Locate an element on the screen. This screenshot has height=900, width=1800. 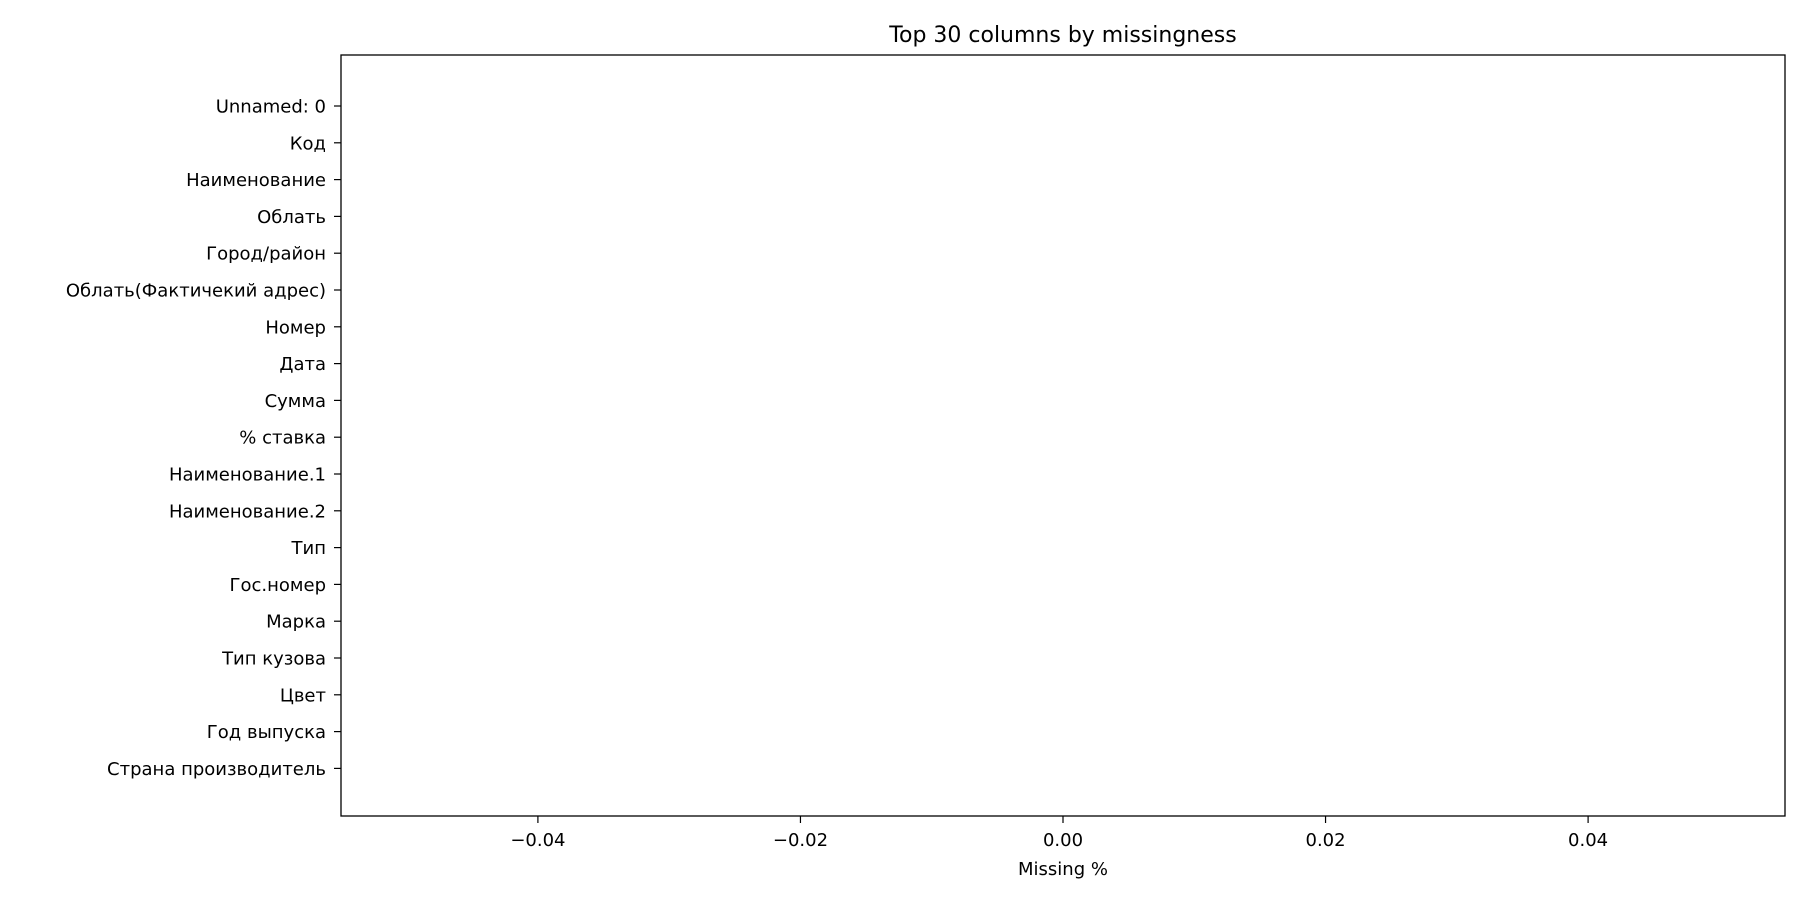
y-tick-label: Тип кузова is located at coordinates (273, 659).